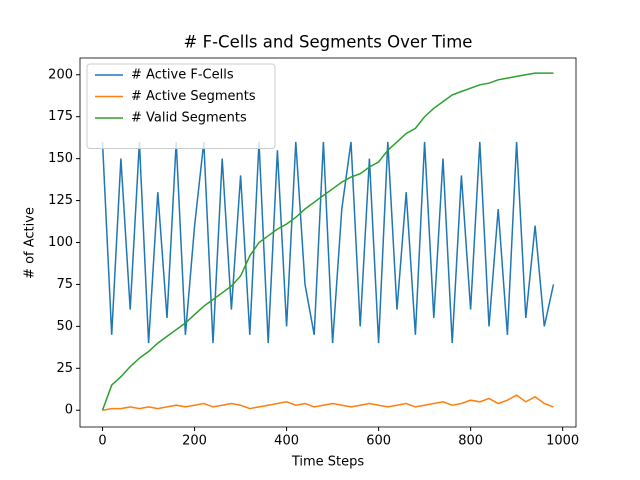 The height and width of the screenshot is (480, 640). Describe the element at coordinates (189, 118) in the screenshot. I see `legend-label: # Valid Segments` at that location.